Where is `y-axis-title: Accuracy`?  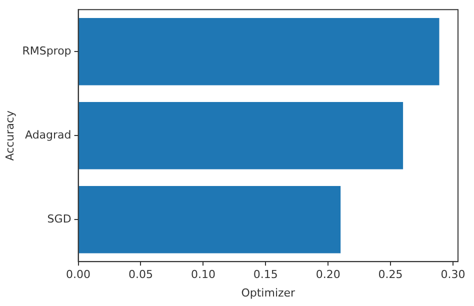 y-axis-title: Accuracy is located at coordinates (9, 135).